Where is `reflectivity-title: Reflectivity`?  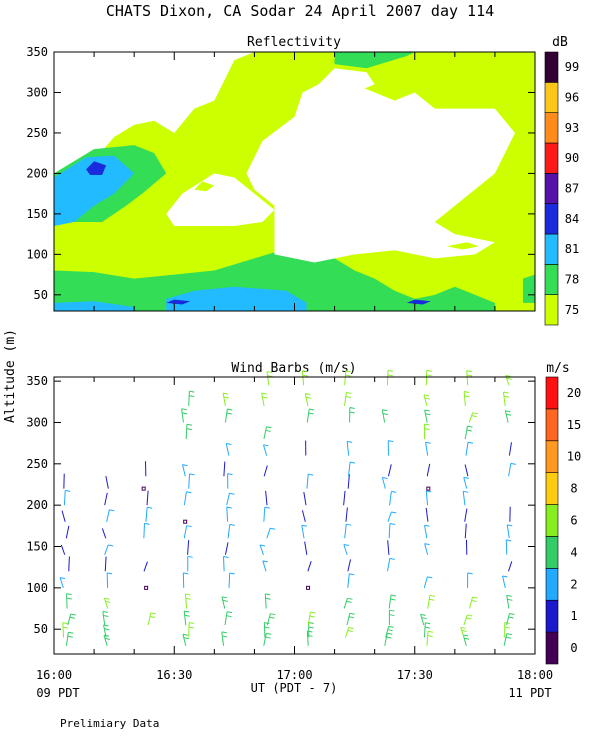
reflectivity-title: Reflectivity is located at coordinates (294, 42).